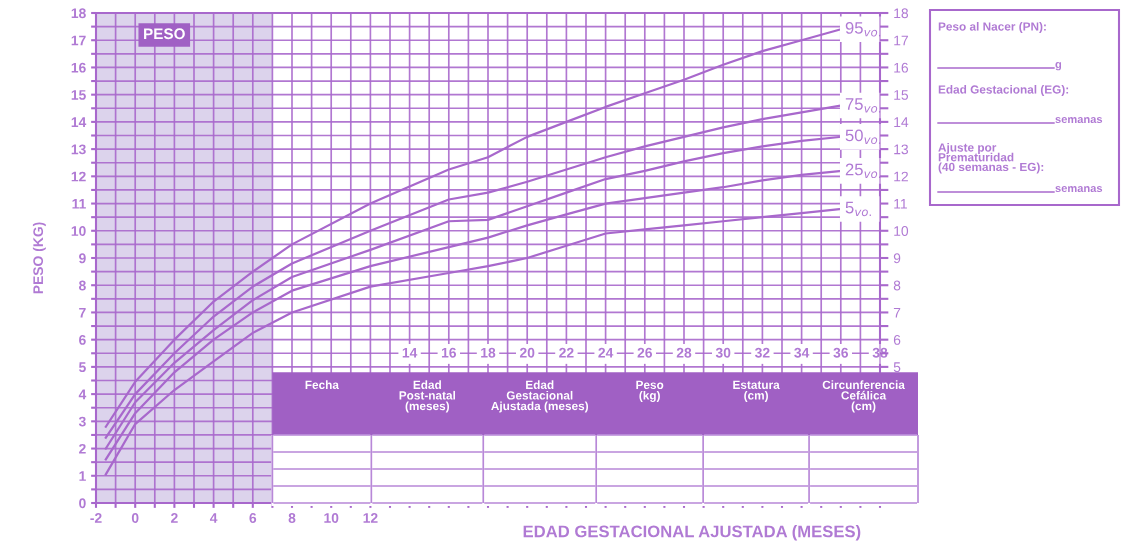 This screenshot has height=542, width=1121. I want to click on y-tick-label: 11, so click(79, 204).